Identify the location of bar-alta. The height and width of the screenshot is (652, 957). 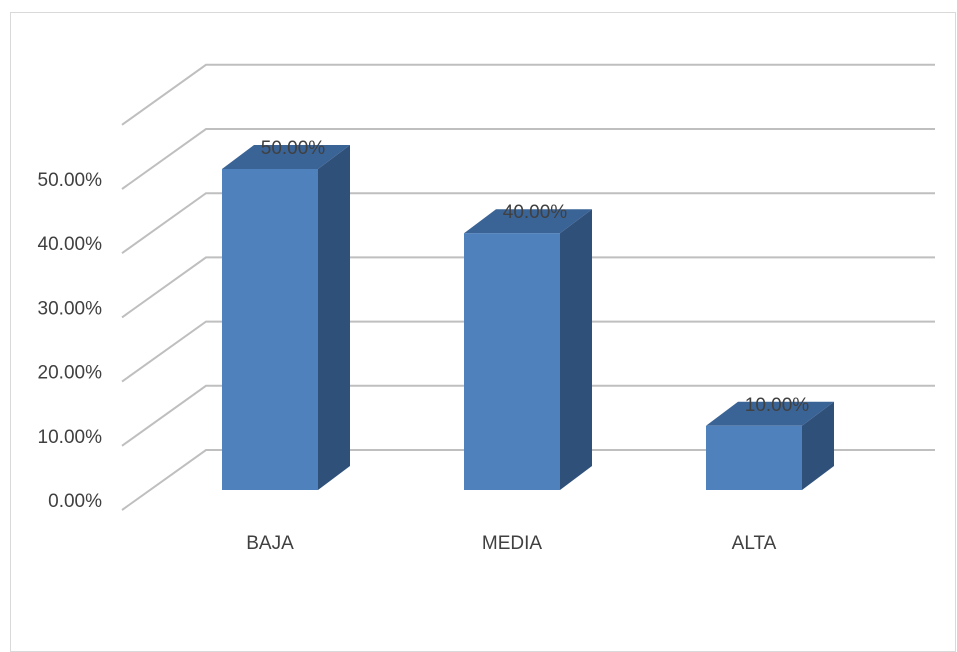
(754, 458).